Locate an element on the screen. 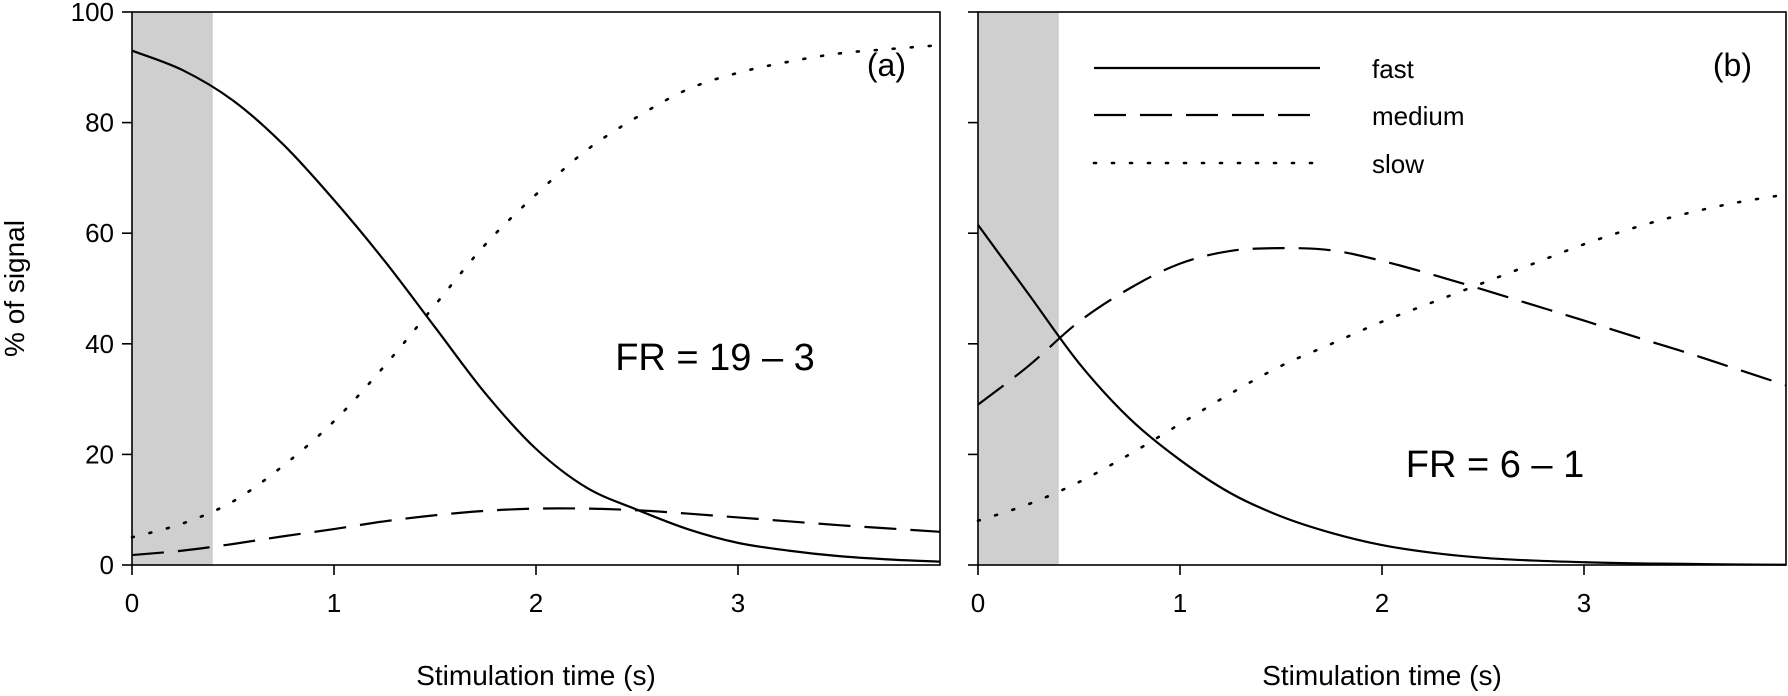 The width and height of the screenshot is (1788, 696). y-tick-label: 40 is located at coordinates (99, 344).